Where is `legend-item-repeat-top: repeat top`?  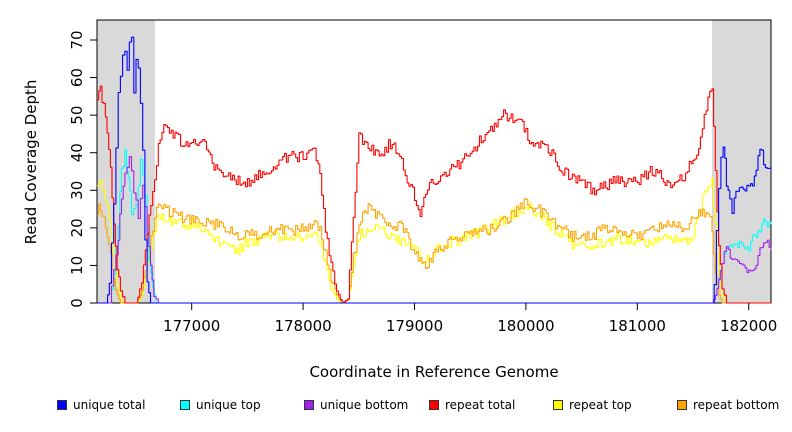
legend-item-repeat-top: repeat top is located at coordinates (592, 405).